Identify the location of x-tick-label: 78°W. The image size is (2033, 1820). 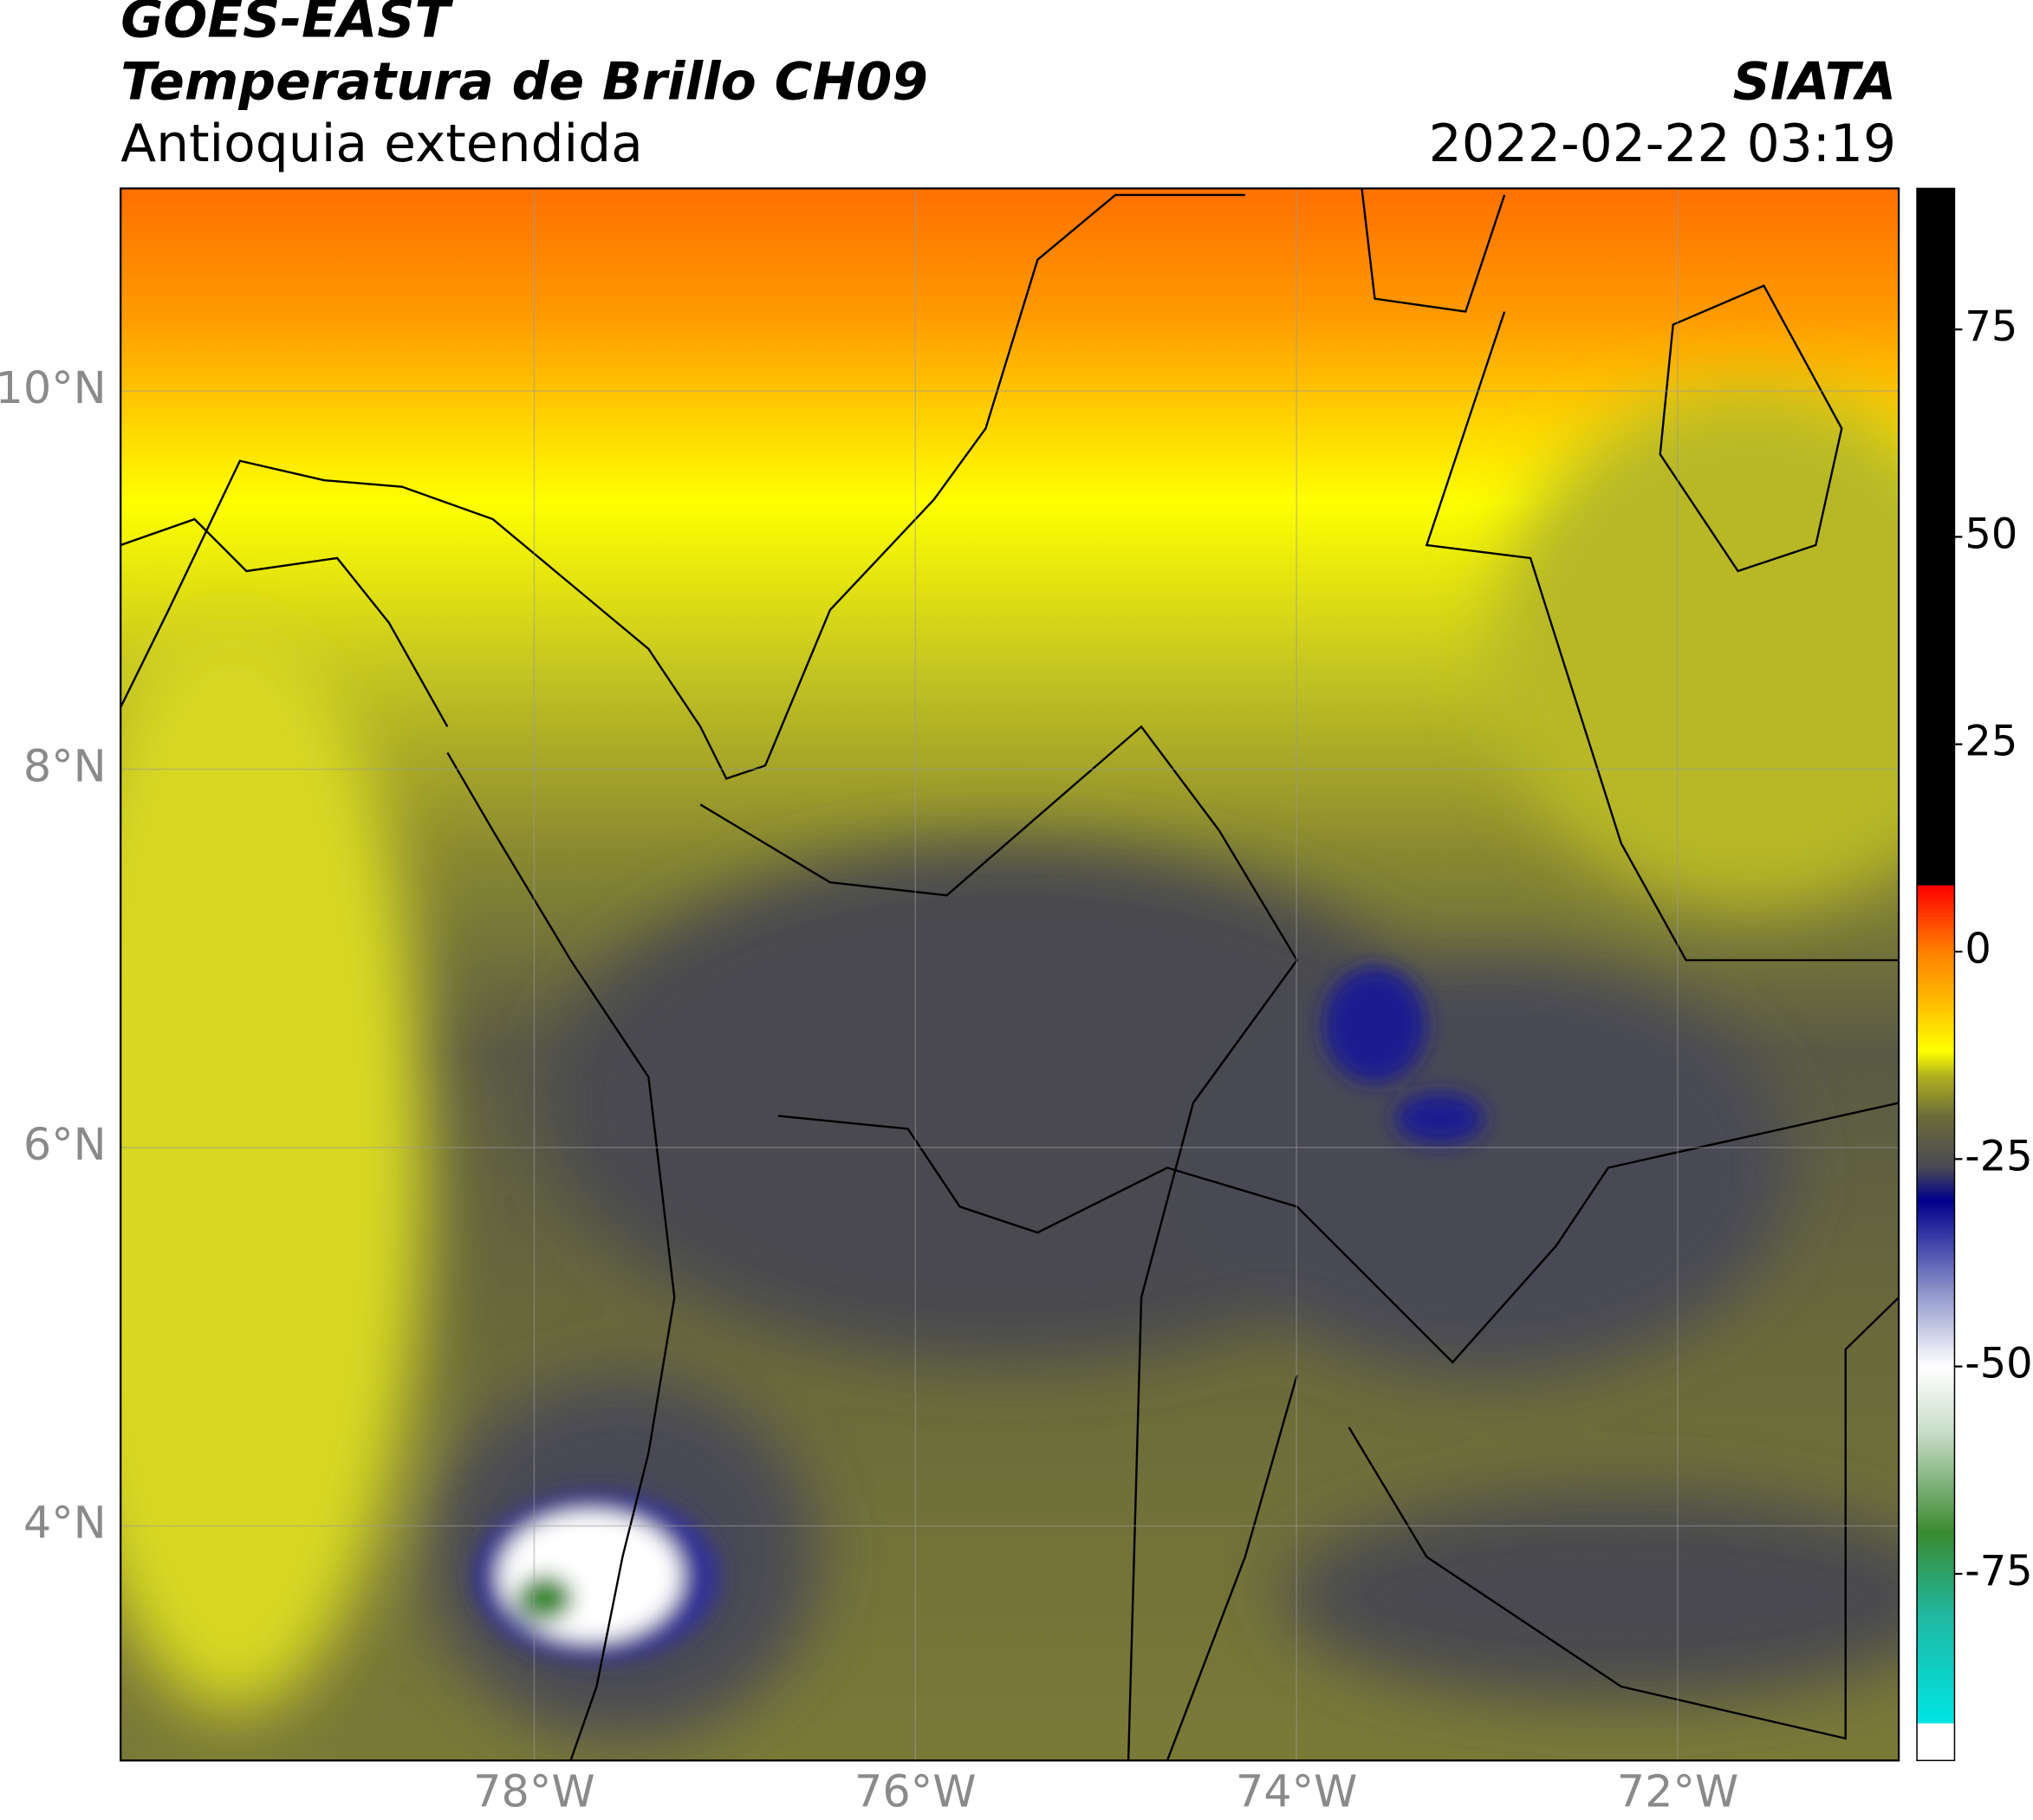
(533, 1791).